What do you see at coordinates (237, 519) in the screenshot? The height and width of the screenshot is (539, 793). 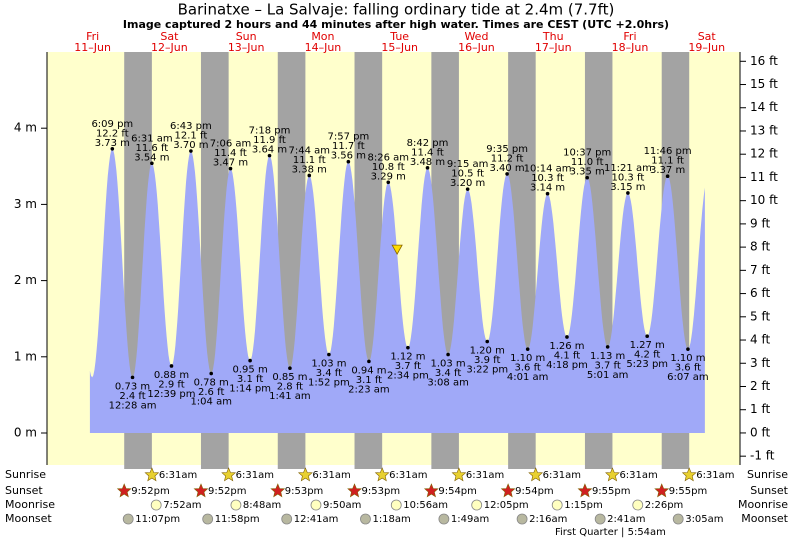 I see `moonset-time: 11:58pm` at bounding box center [237, 519].